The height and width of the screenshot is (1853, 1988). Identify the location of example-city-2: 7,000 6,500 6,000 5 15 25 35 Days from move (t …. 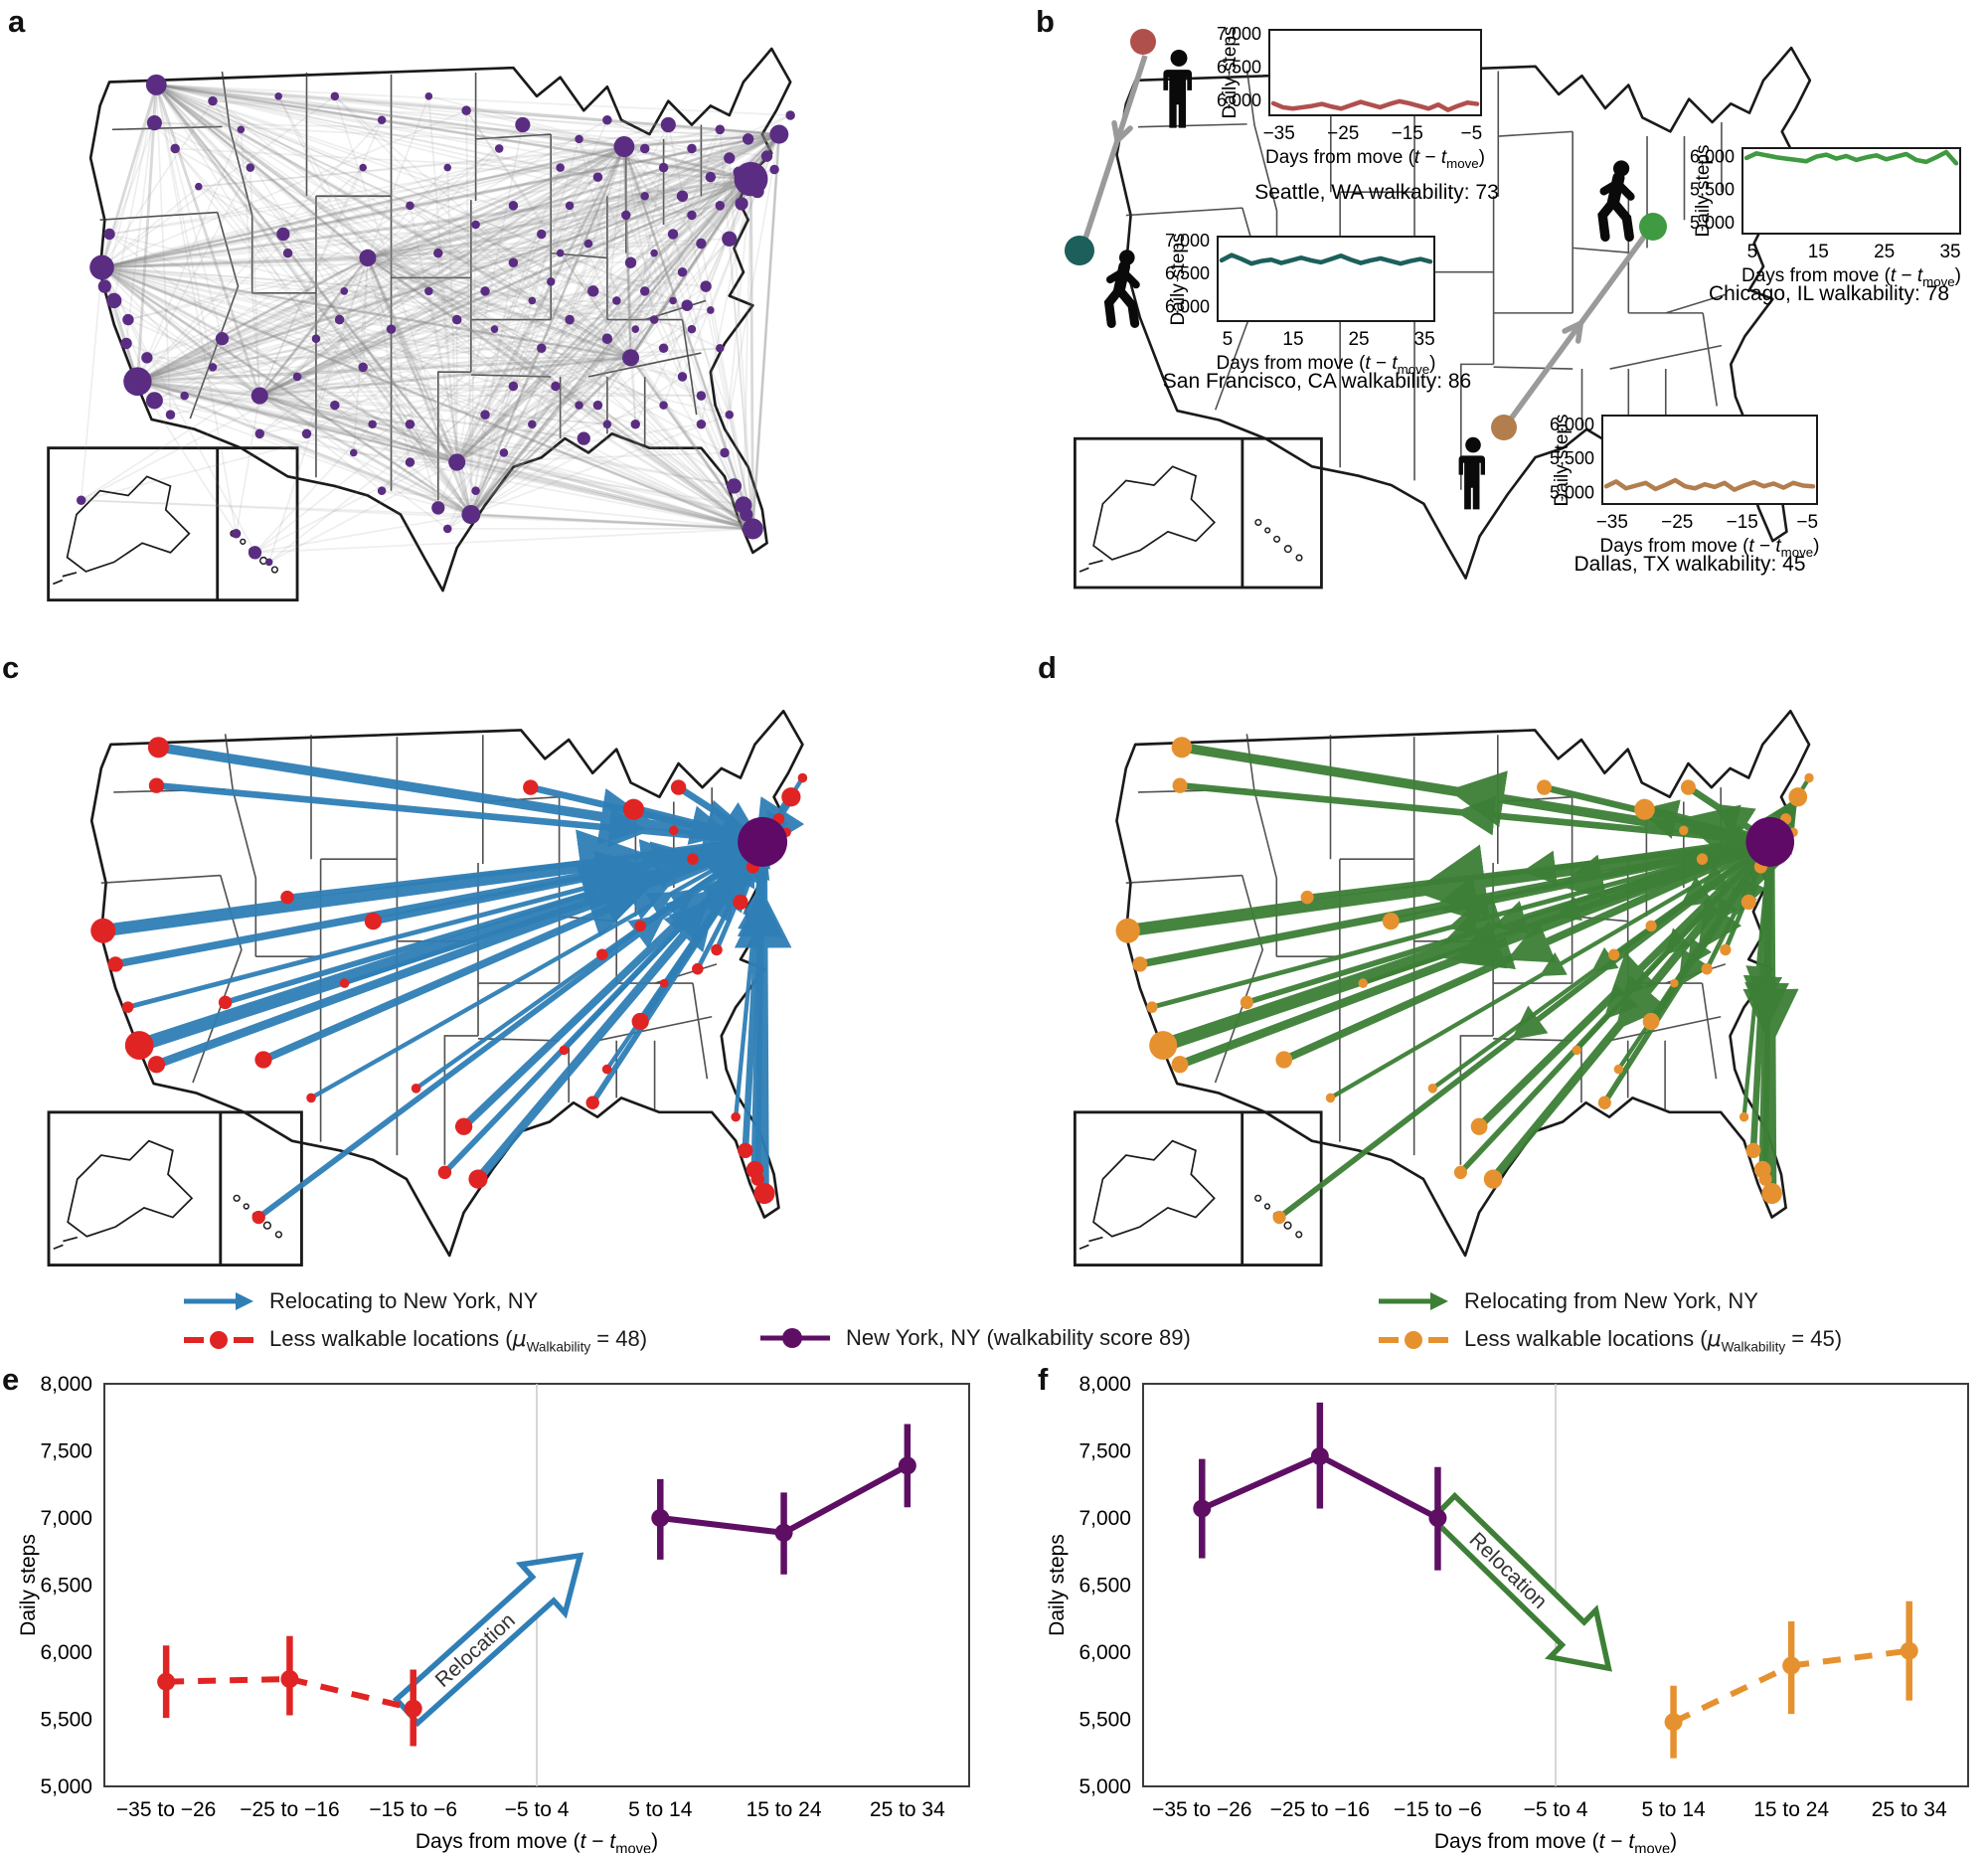
(1268, 312).